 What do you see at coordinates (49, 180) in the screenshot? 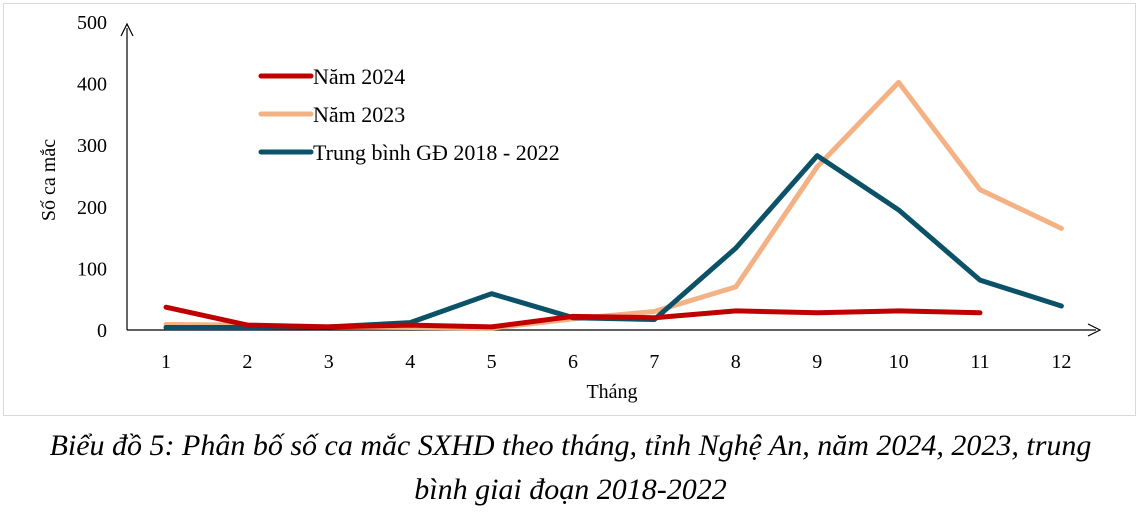
I see `y-axis-title: Số ca mắc` at bounding box center [49, 180].